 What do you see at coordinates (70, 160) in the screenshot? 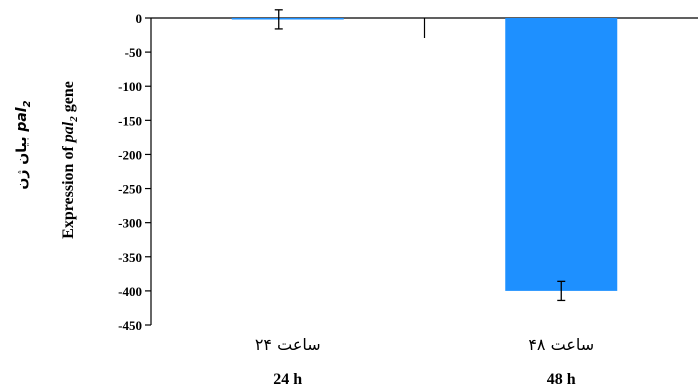
I see `y-axis-title-en: Expression of pal2 gene` at bounding box center [70, 160].